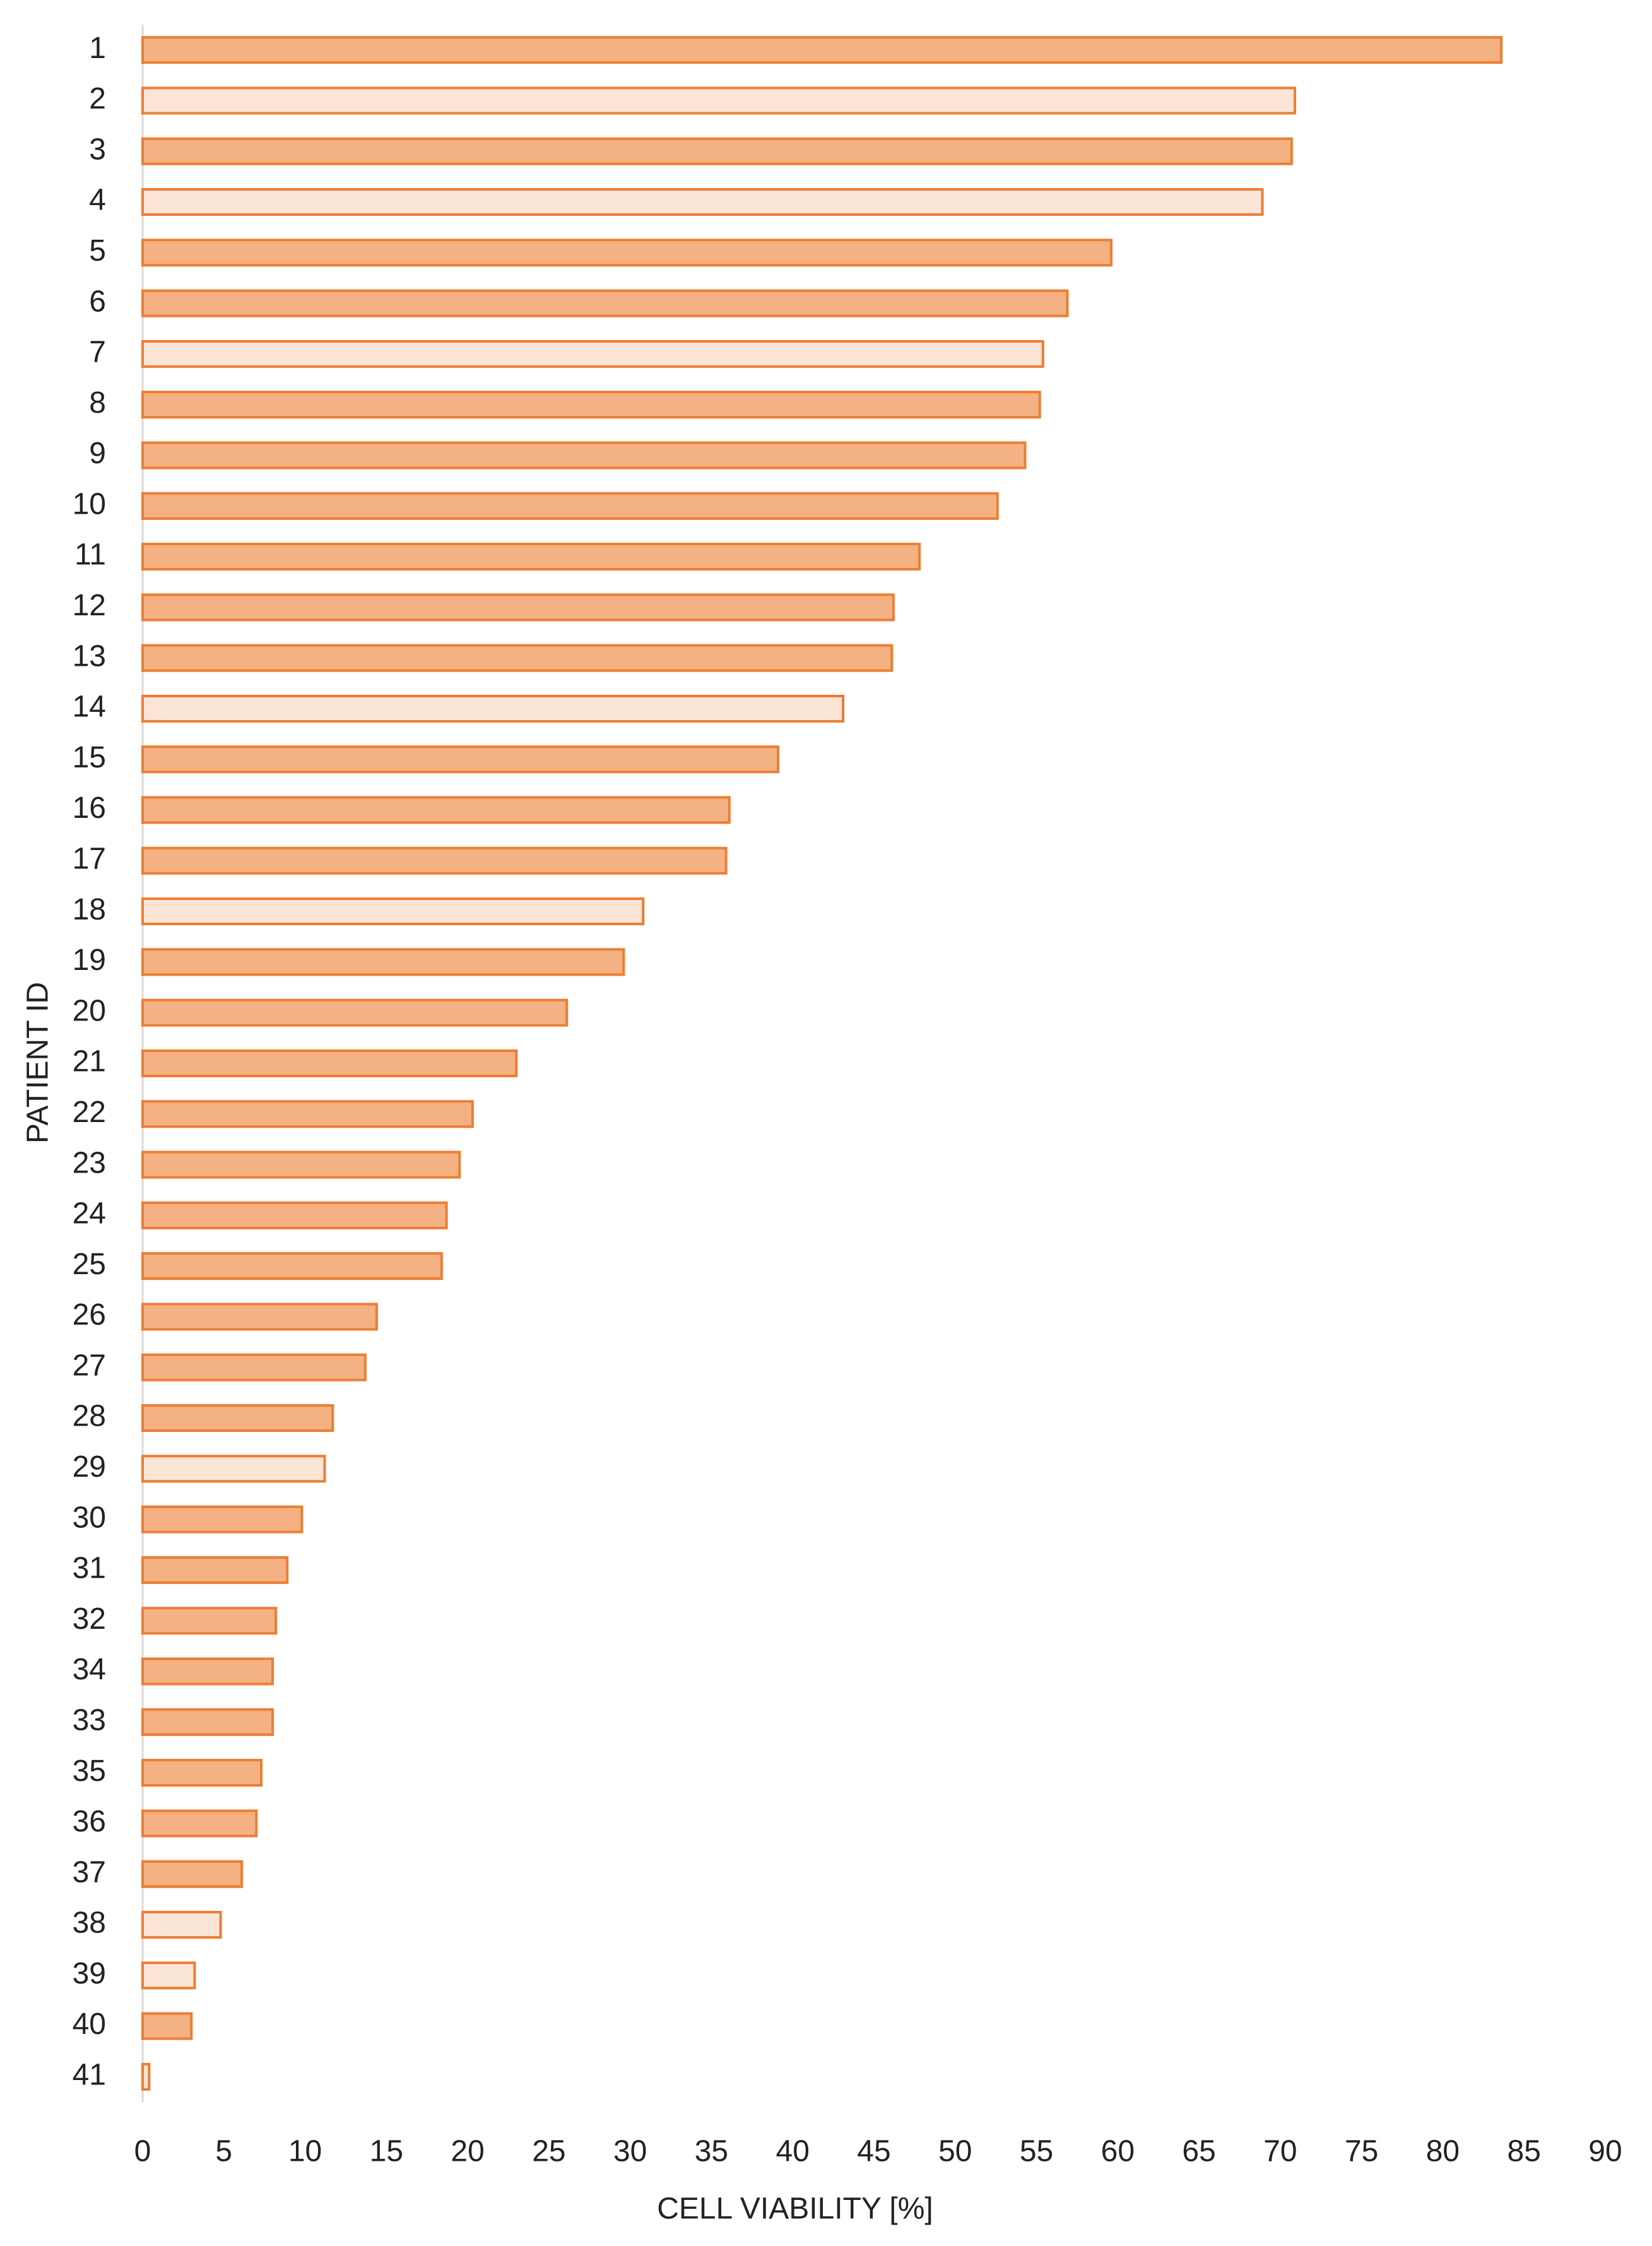  I want to click on y-tick-label: 2, so click(97, 99).